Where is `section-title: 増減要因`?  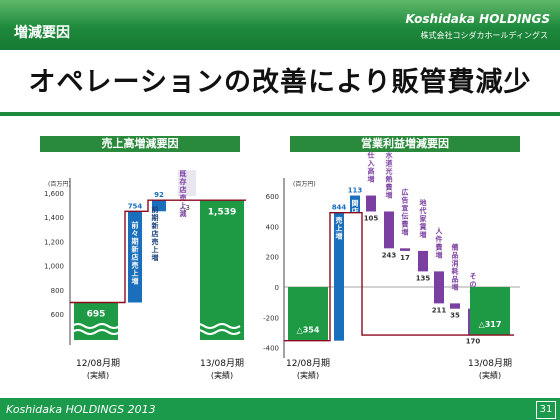 section-title: 増減要因 is located at coordinates (42, 33).